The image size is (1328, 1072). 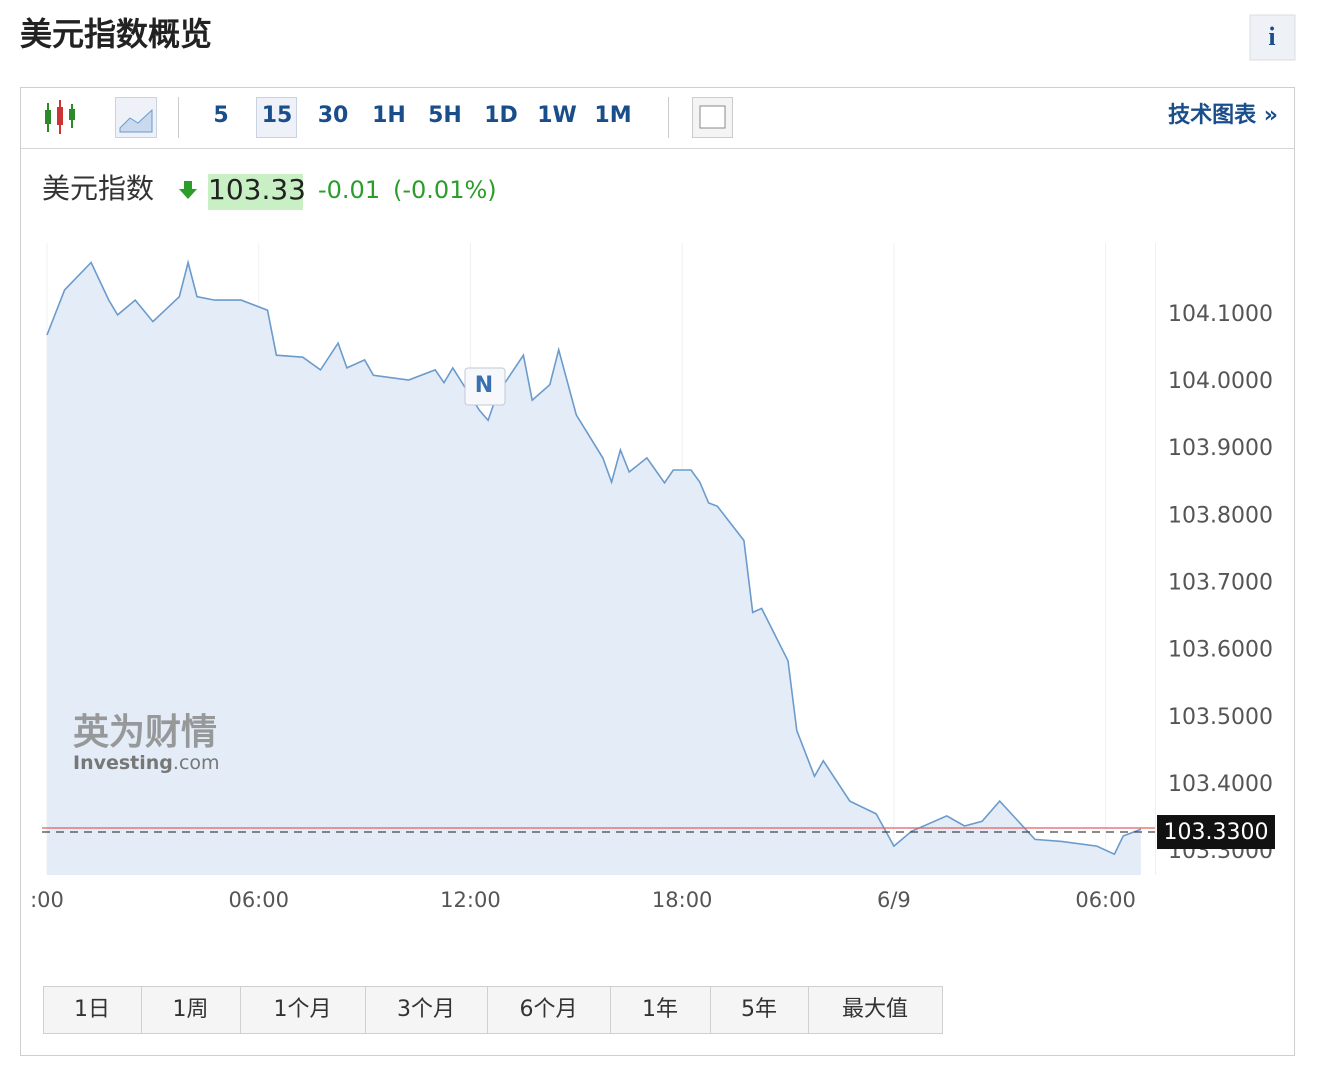 I want to click on price-highlight, so click(x=255, y=192).